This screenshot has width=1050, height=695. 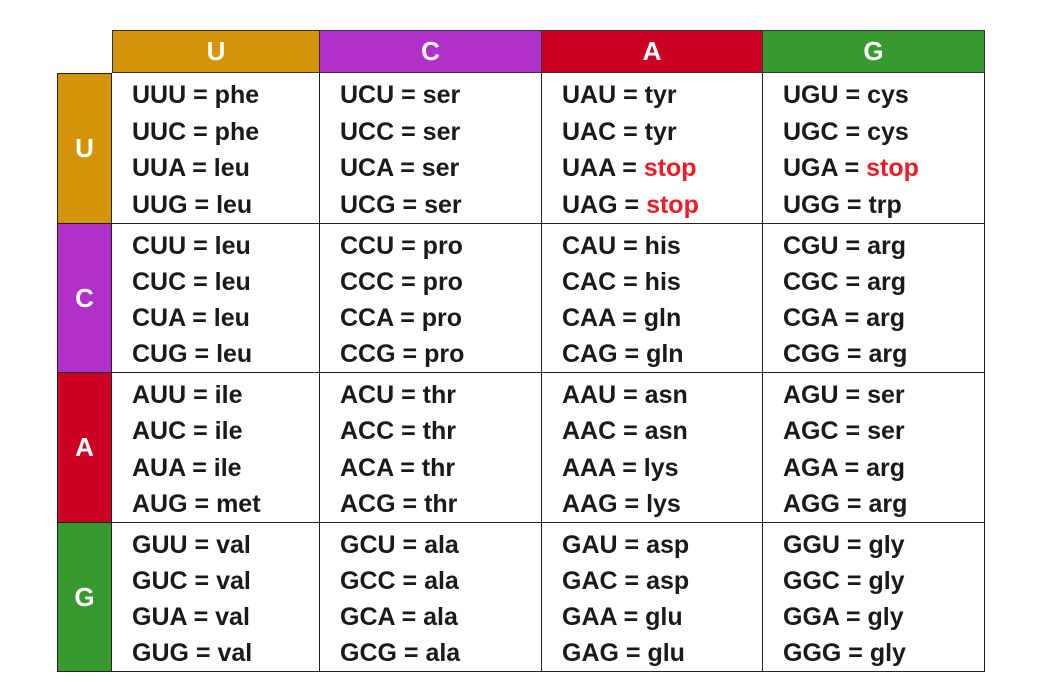 What do you see at coordinates (662, 282) in the screenshot?
I see `amino-acid: his` at bounding box center [662, 282].